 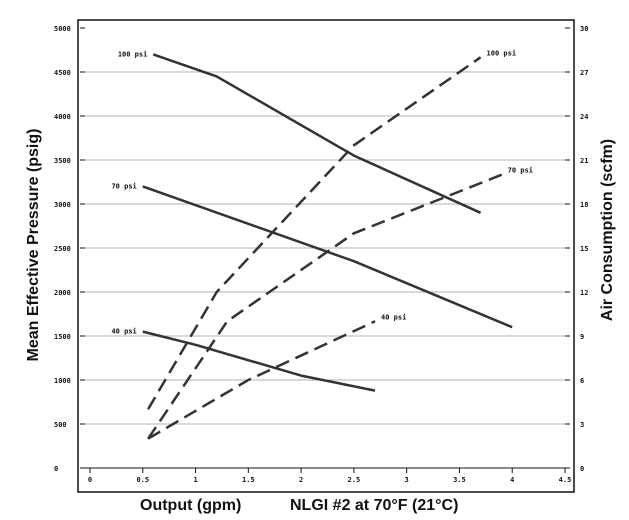 What do you see at coordinates (190, 505) in the screenshot?
I see `x-axis-title: Output (gpm)` at bounding box center [190, 505].